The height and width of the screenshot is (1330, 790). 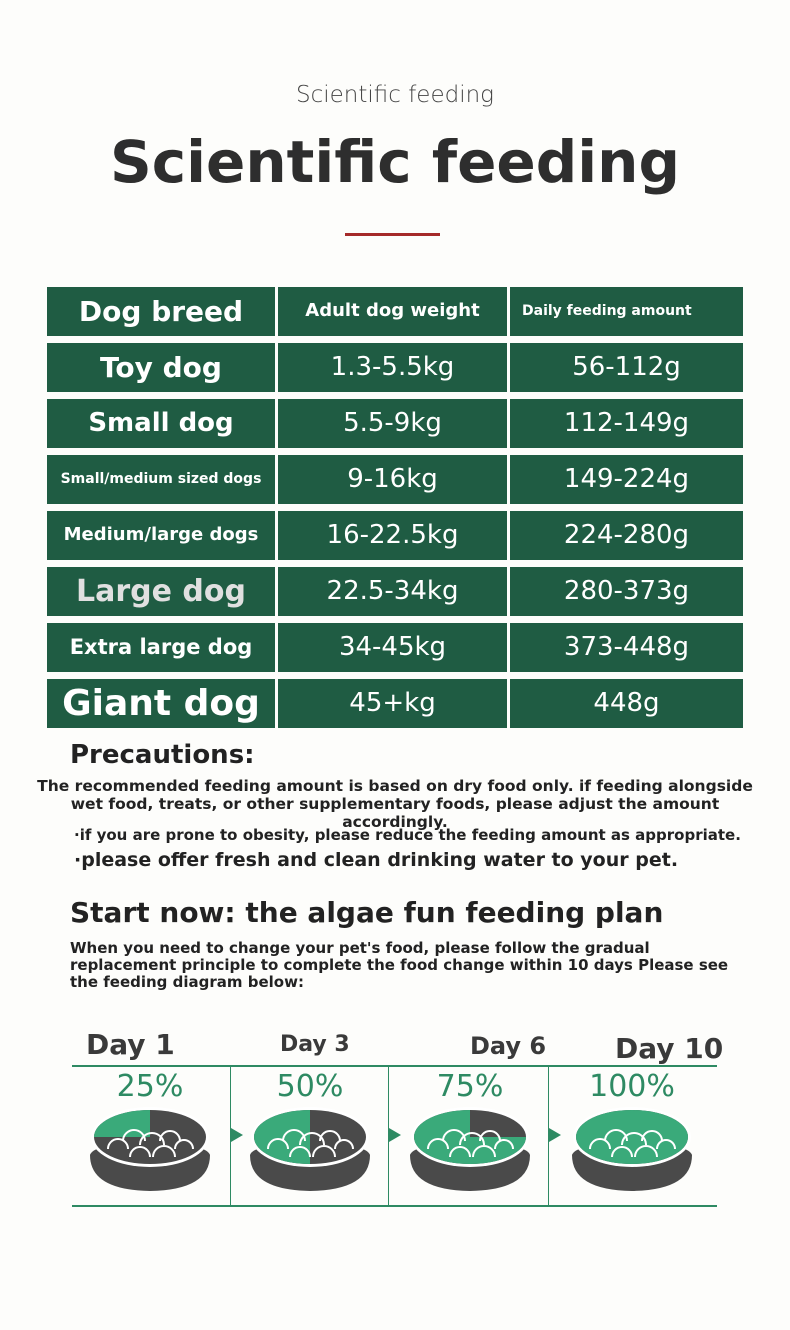 I want to click on page-title: Scientific feeding, so click(x=395, y=162).